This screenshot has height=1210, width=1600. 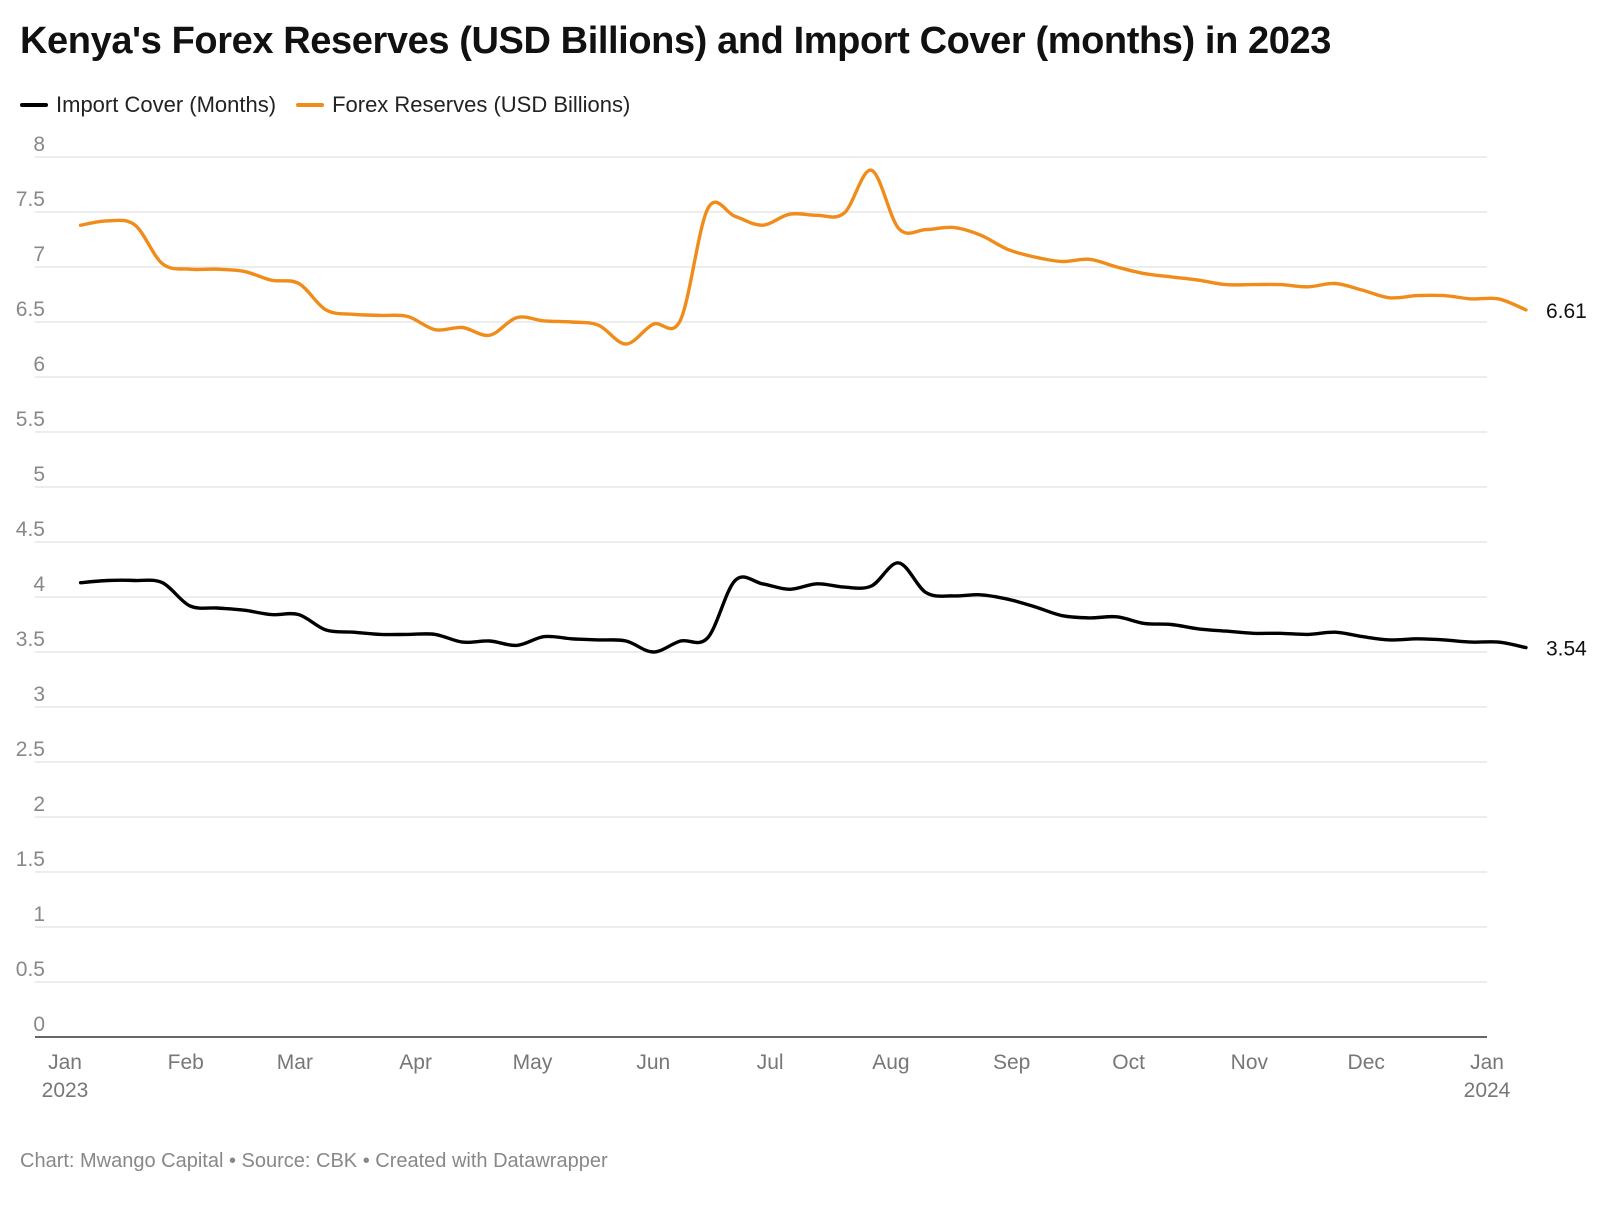 What do you see at coordinates (39, 144) in the screenshot?
I see `y-tick-label: 8` at bounding box center [39, 144].